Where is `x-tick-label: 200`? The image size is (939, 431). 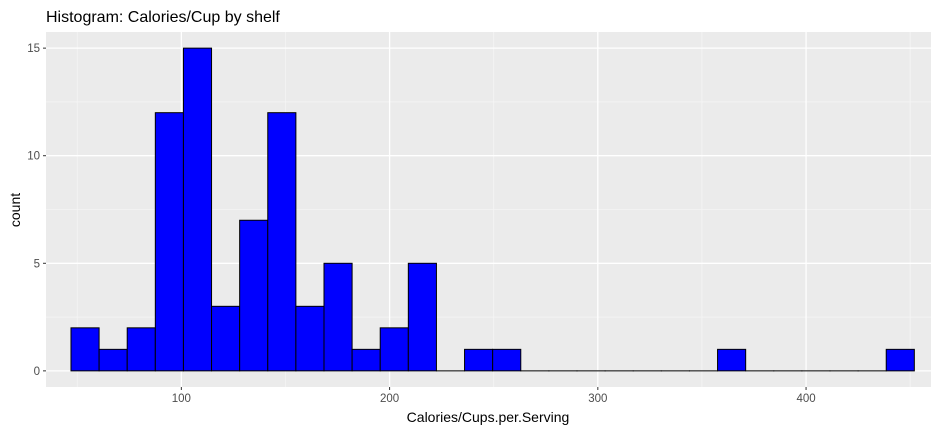 x-tick-label: 200 is located at coordinates (389, 399).